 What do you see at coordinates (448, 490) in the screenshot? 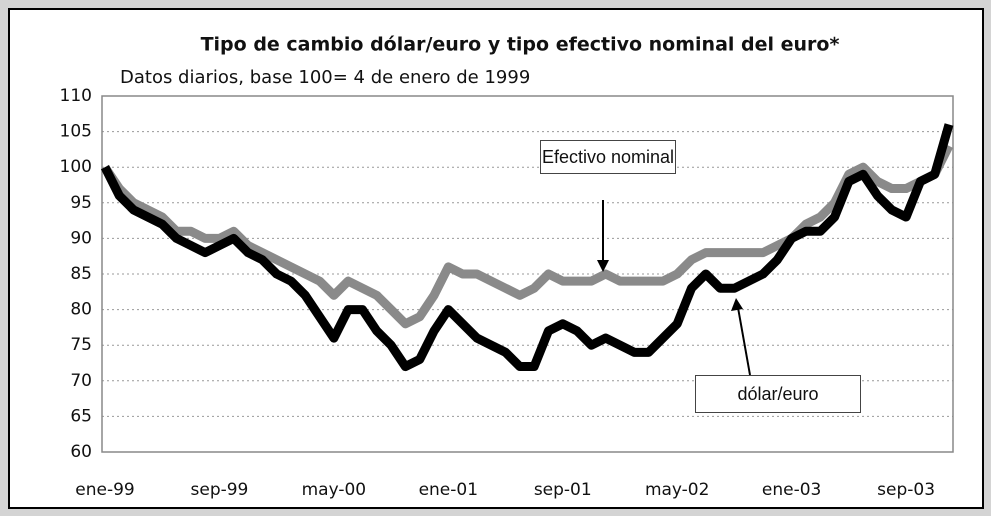
I see `x-tick-label: ene-01` at bounding box center [448, 490].